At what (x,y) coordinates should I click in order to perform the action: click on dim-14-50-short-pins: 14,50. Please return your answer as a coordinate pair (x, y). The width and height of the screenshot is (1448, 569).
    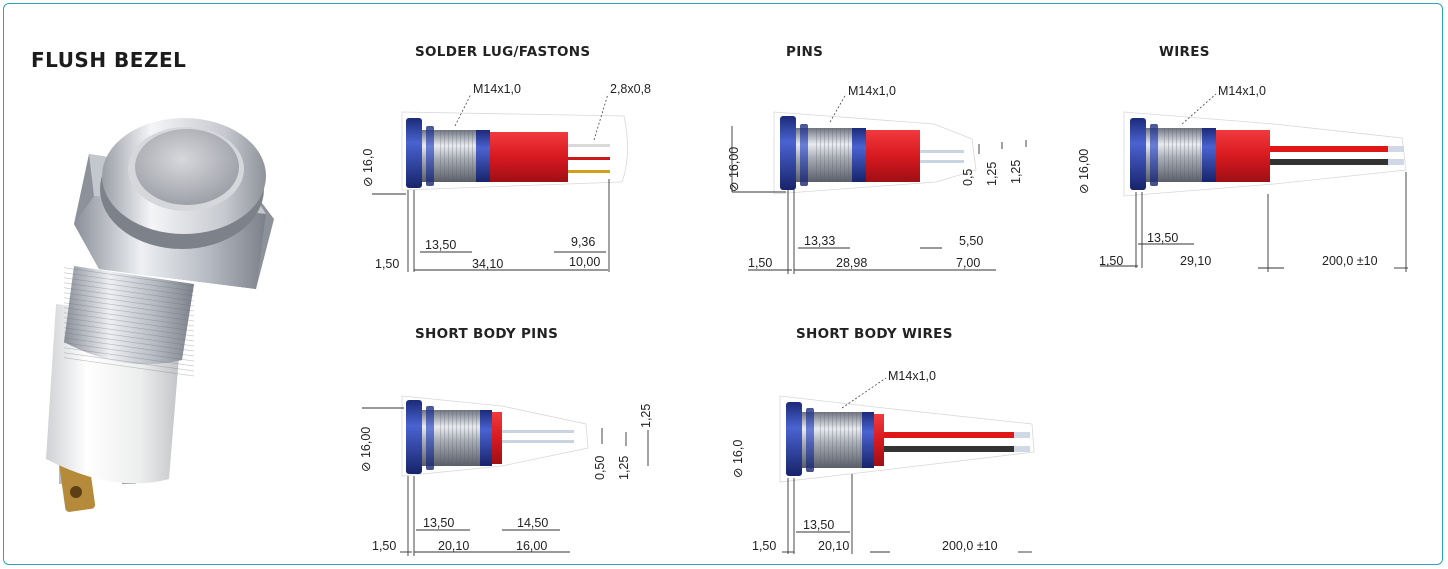
    Looking at the image, I should click on (532, 523).